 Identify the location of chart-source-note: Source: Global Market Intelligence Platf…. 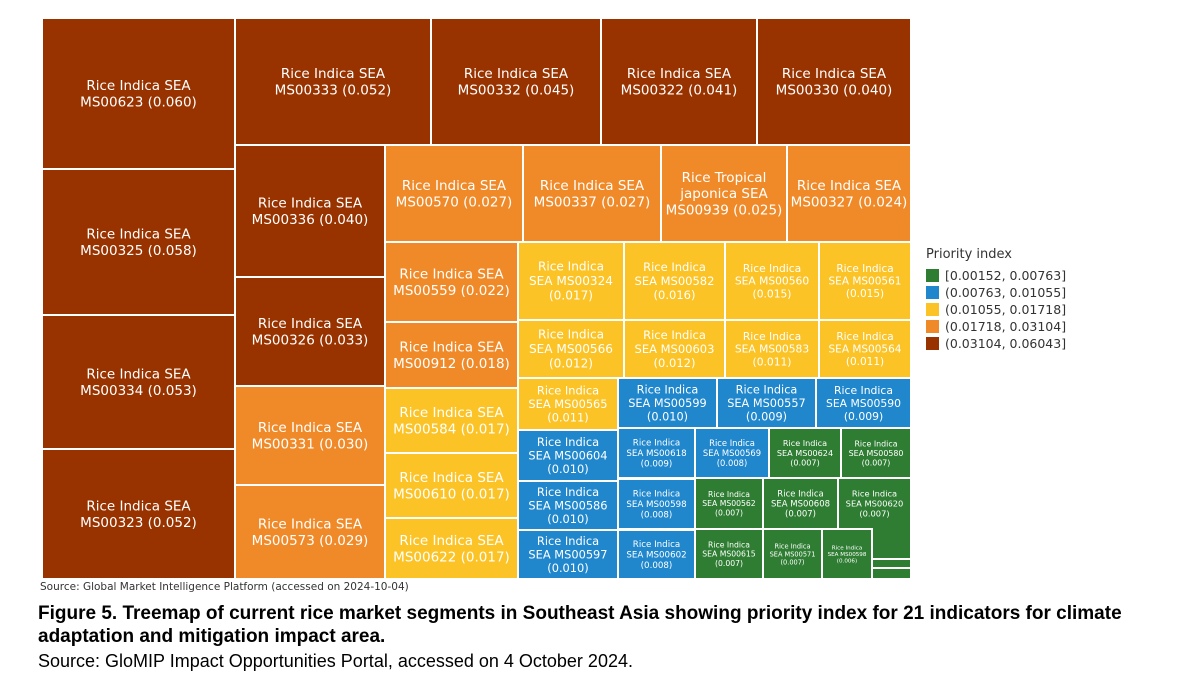
(224, 587).